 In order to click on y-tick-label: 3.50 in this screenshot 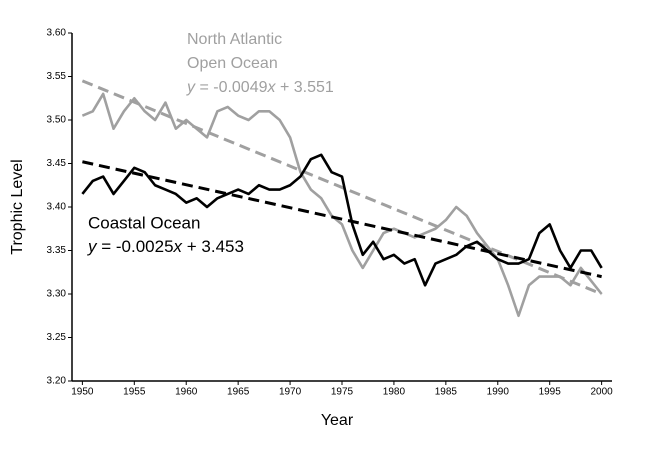, I will do `click(57, 120)`.